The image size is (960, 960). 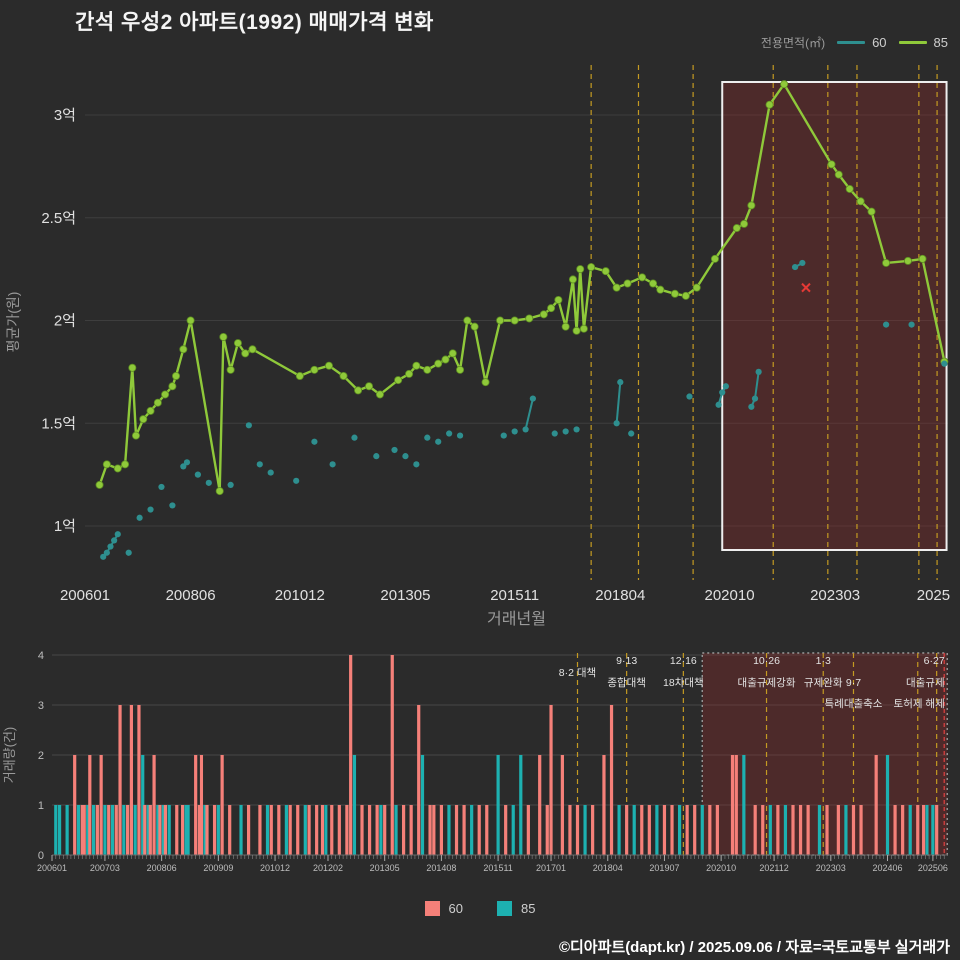 I want to click on svg-text: 4, so click(x=41, y=656).